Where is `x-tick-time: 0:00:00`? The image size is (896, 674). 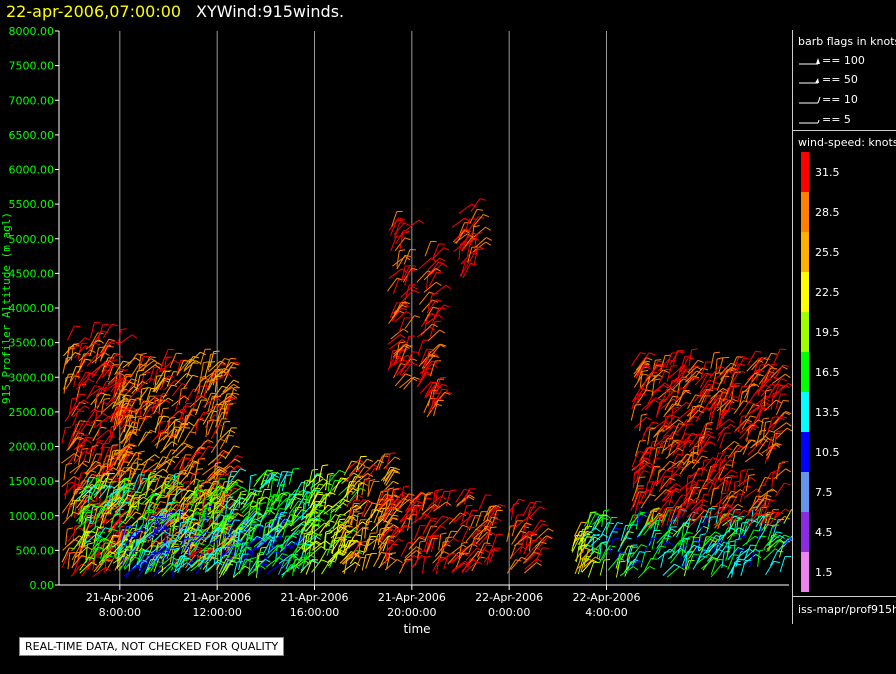
x-tick-time: 0:00:00 is located at coordinates (509, 612).